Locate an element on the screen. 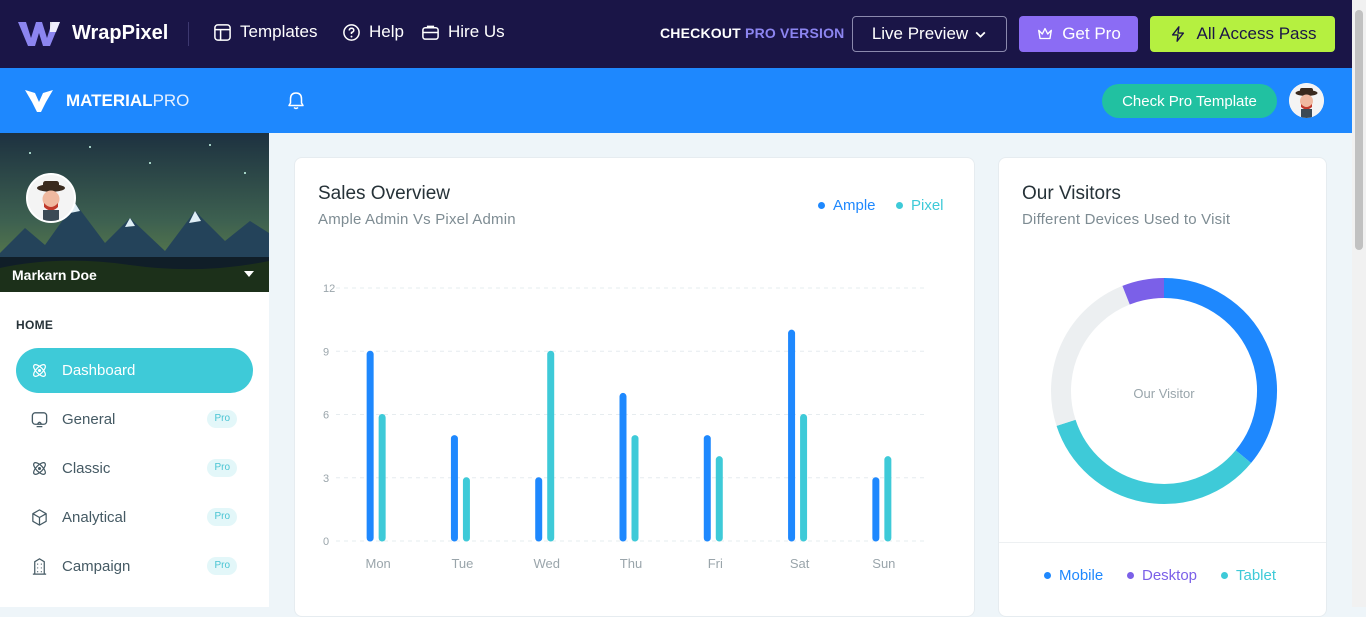 The image size is (1366, 617). legend-desktop: Desktop is located at coordinates (1162, 575).